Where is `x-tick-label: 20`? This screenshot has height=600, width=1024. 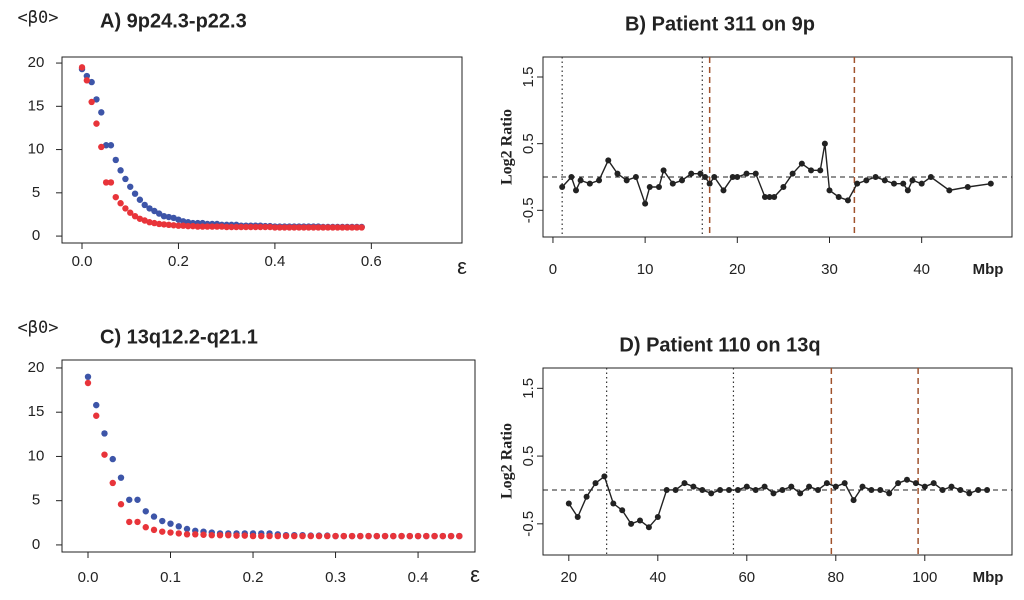 x-tick-label: 20 is located at coordinates (568, 577).